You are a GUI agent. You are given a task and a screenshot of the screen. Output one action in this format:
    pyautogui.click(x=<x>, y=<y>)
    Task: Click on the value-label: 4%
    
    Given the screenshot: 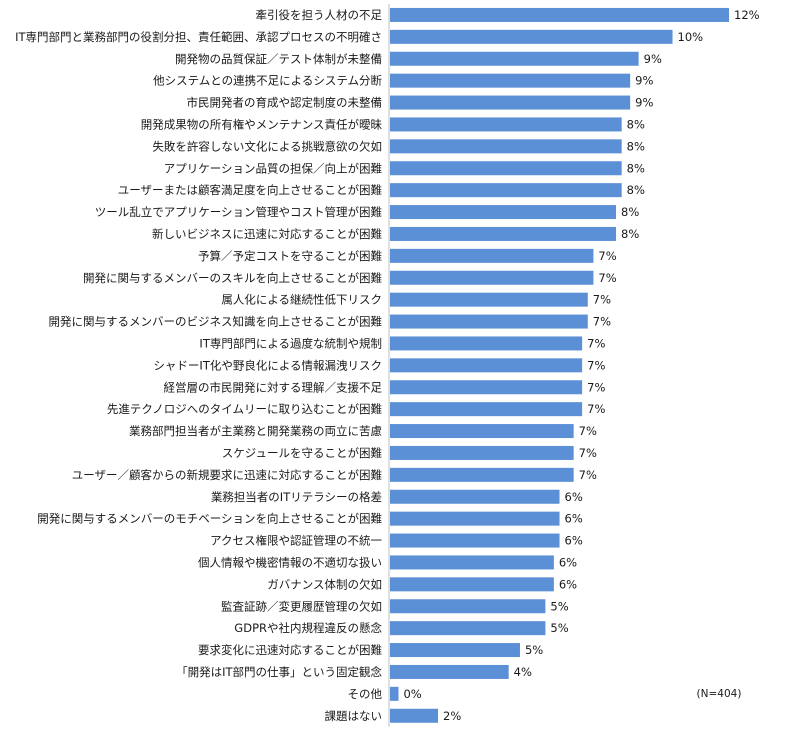 What is the action you would take?
    pyautogui.click(x=523, y=672)
    